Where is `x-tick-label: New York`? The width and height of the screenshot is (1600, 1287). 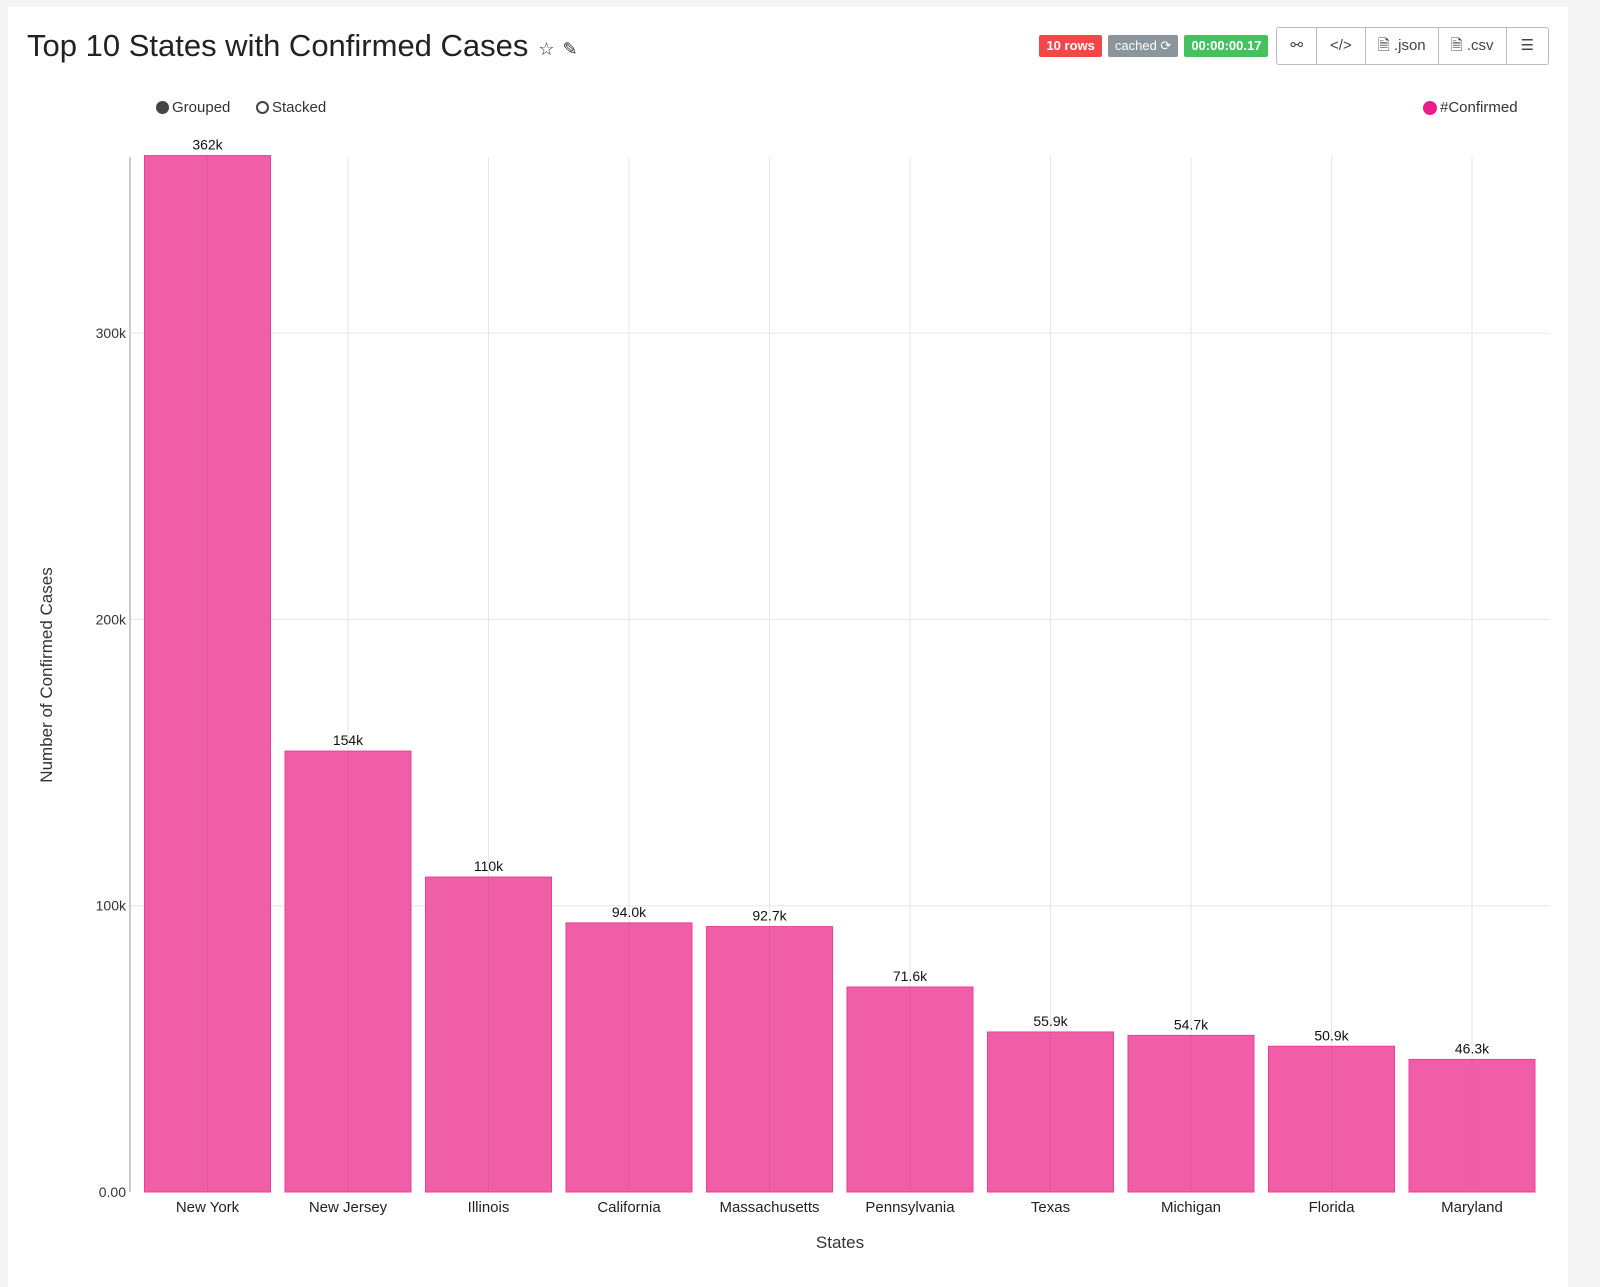 x-tick-label: New York is located at coordinates (208, 1207).